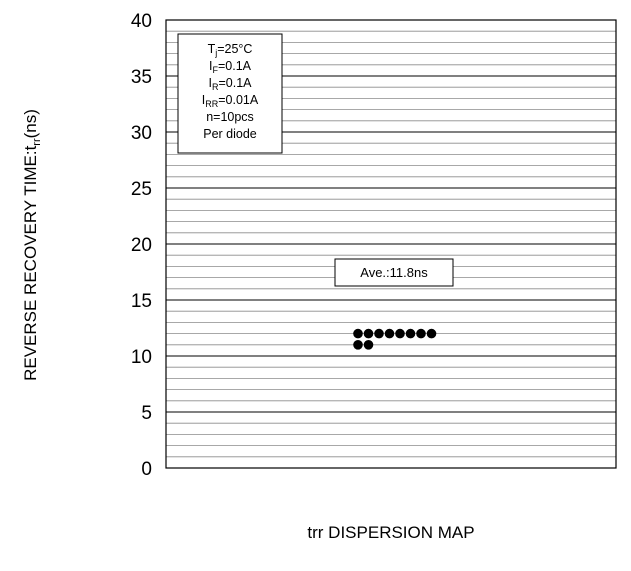 The width and height of the screenshot is (631, 571). I want to click on y-axis-title-unit: (ns), so click(30, 123).